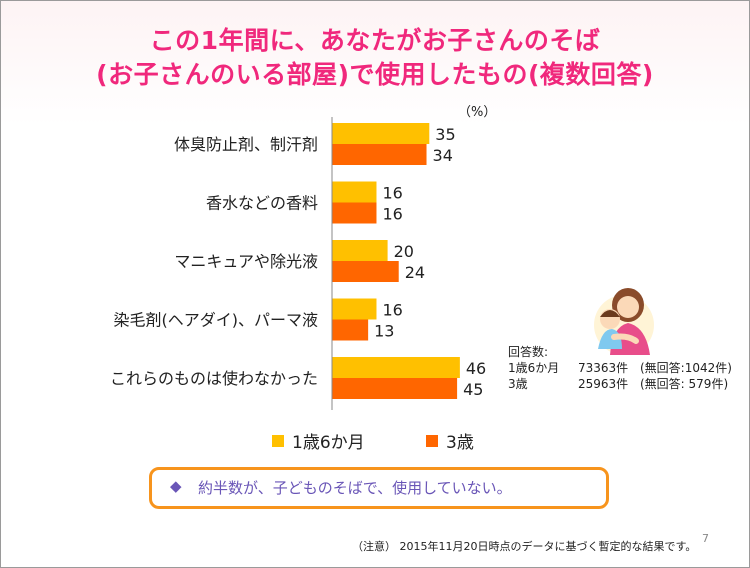 This screenshot has height=568, width=750. Describe the element at coordinates (355, 488) in the screenshot. I see `summary-text: 約半数が、子どものそばで、使用していない。` at that location.